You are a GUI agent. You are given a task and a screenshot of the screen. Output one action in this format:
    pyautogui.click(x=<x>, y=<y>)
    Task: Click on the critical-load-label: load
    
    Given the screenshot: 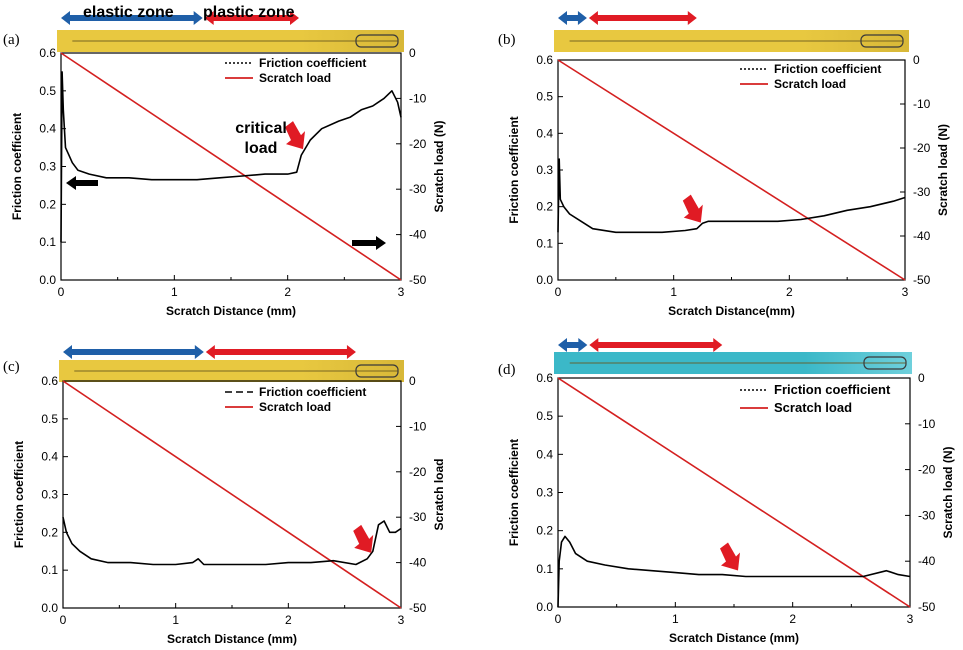 What is the action you would take?
    pyautogui.click(x=261, y=148)
    